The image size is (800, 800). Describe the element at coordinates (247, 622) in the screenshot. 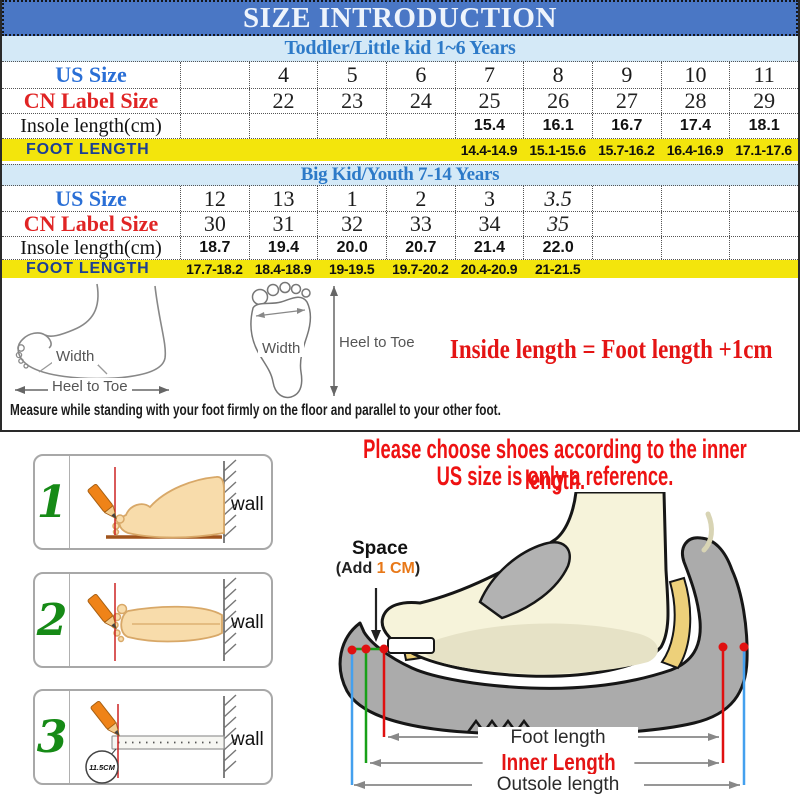

I see `wall-label: wall` at that location.